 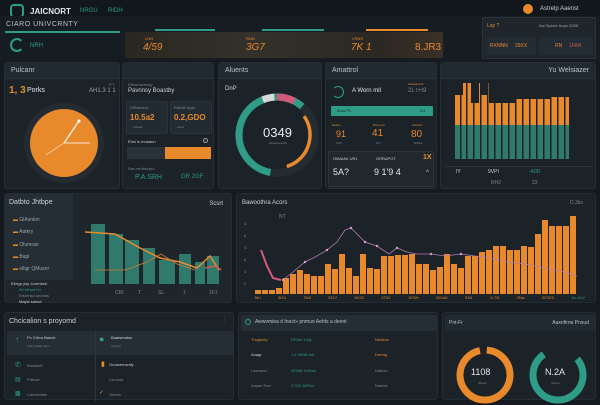 I want to click on bars-top-footer-2: 9VPI, so click(x=493, y=172).